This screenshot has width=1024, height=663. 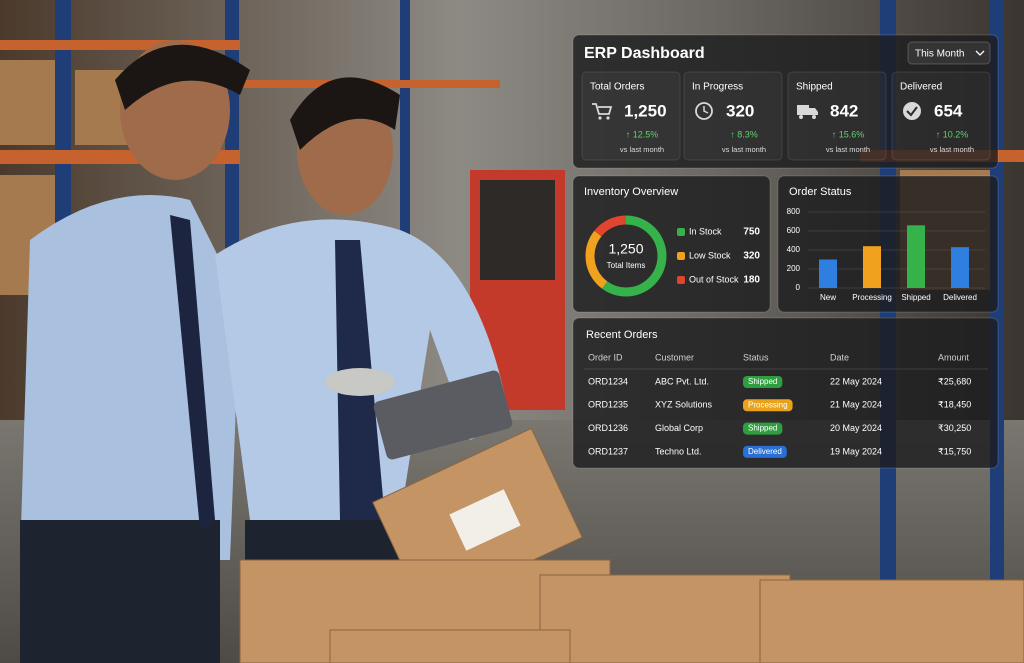 What do you see at coordinates (794, 249) in the screenshot?
I see `y-tick-label: 400` at bounding box center [794, 249].